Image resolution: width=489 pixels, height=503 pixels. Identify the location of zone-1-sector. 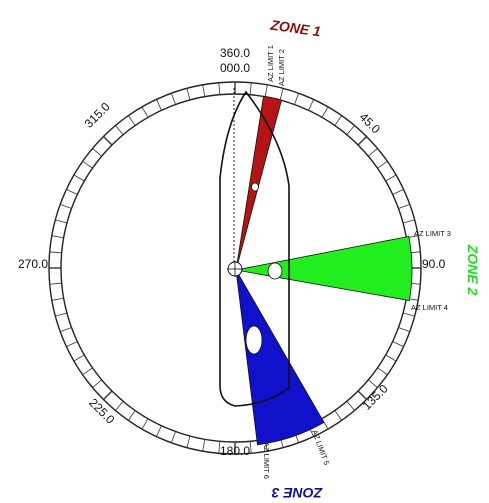
(259, 183).